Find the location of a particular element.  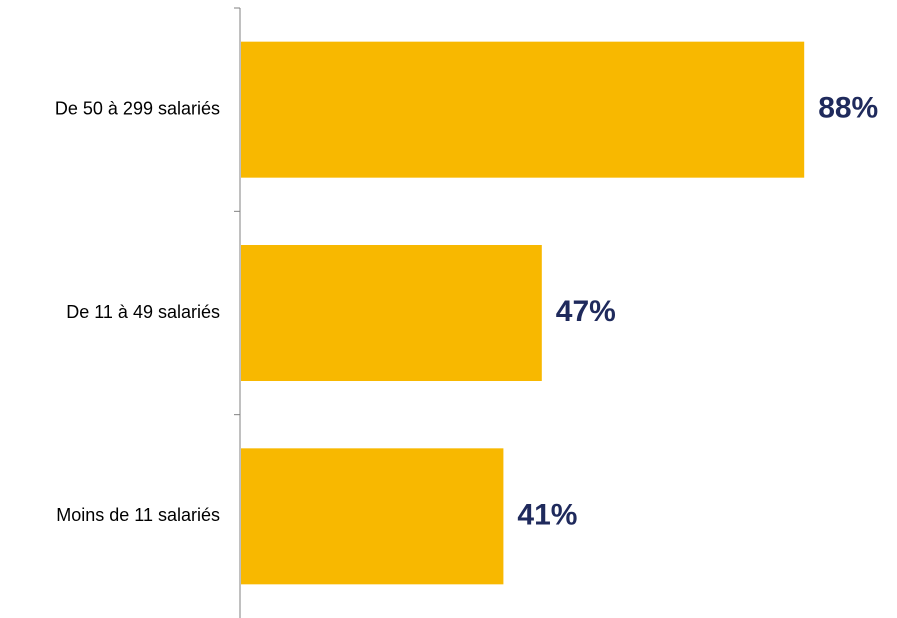

value-label: 41% is located at coordinates (547, 514).